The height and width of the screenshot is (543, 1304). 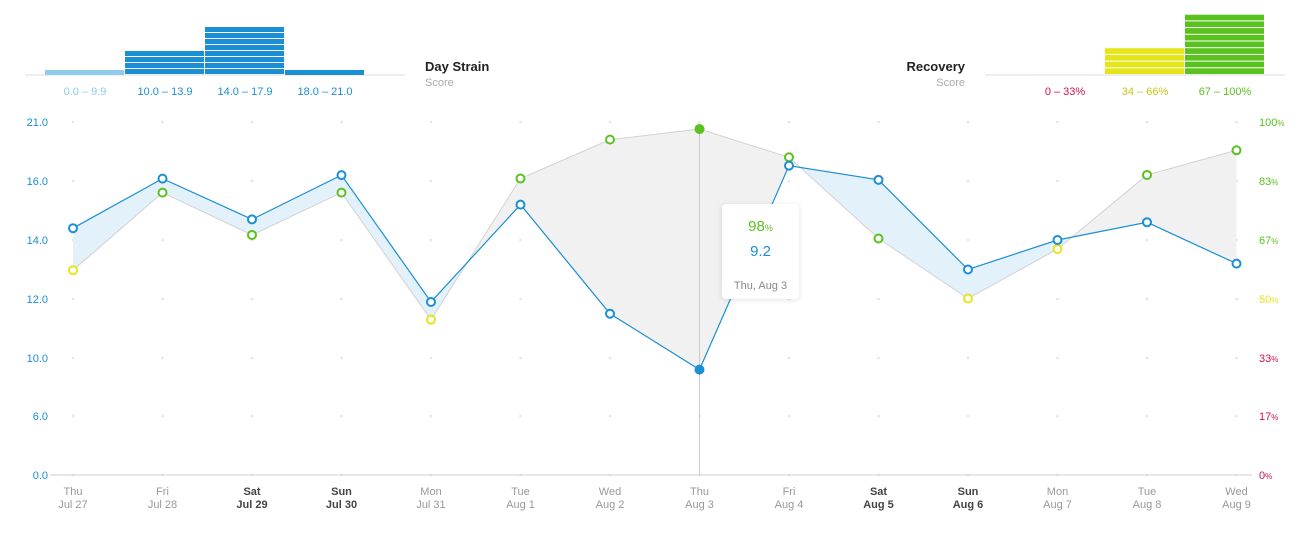 I want to click on y-tick-left: 0.0, so click(x=40, y=476).